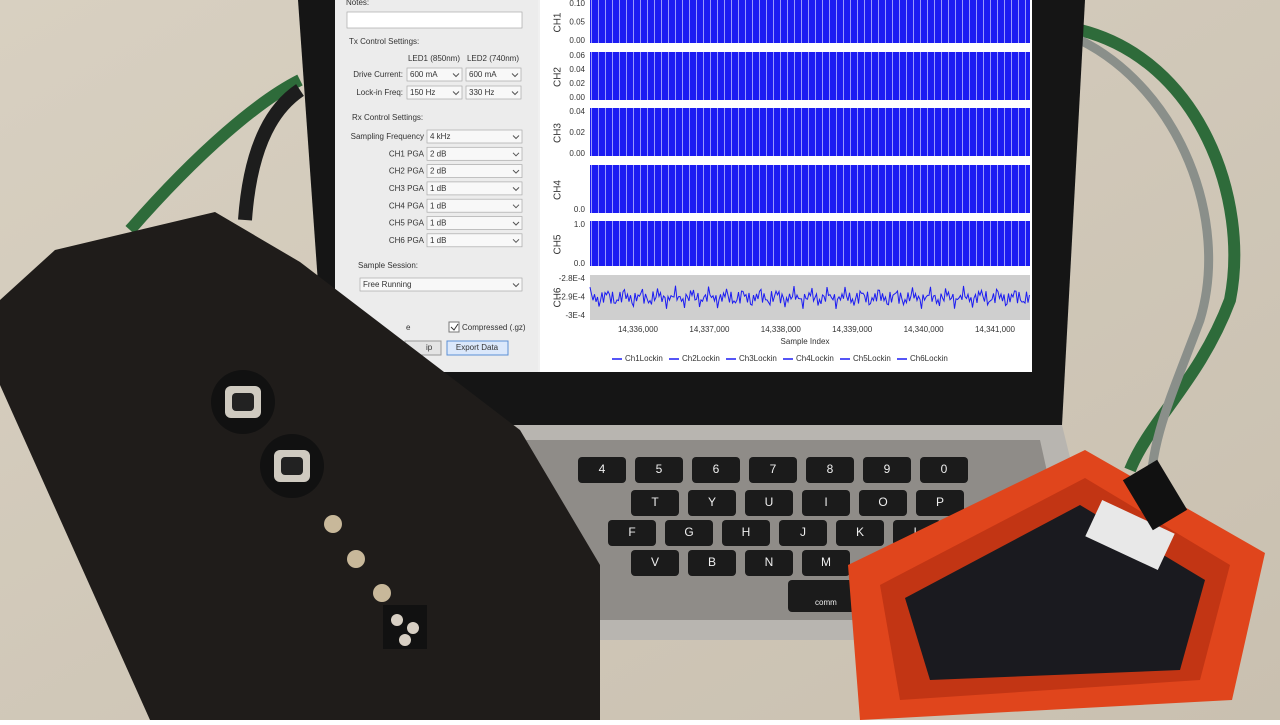 The height and width of the screenshot is (725, 1280). I want to click on dropdown-value: 4 kHz, so click(440, 136).